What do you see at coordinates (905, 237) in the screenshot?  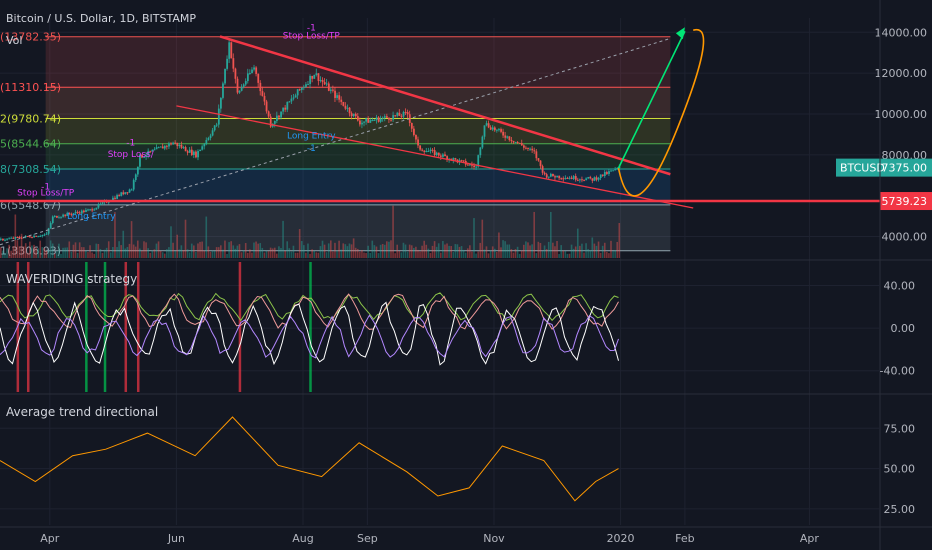 I see `price-tick-label: 4000.00` at bounding box center [905, 237].